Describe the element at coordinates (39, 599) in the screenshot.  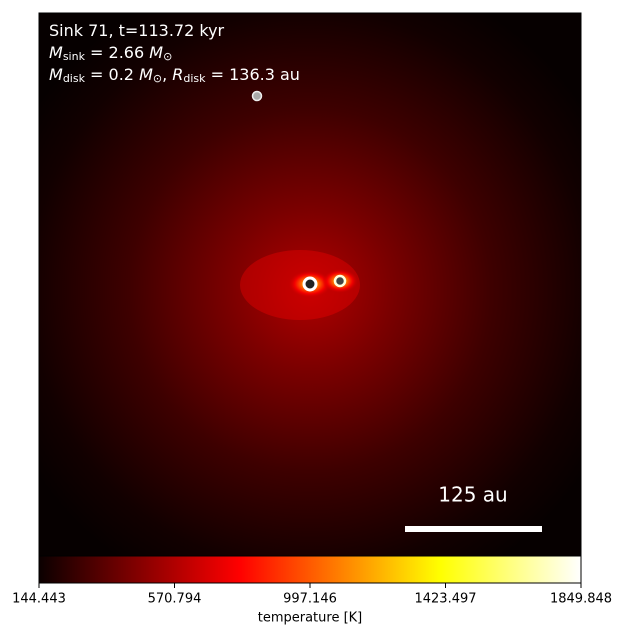
I see `tick-label: 144.443` at that location.